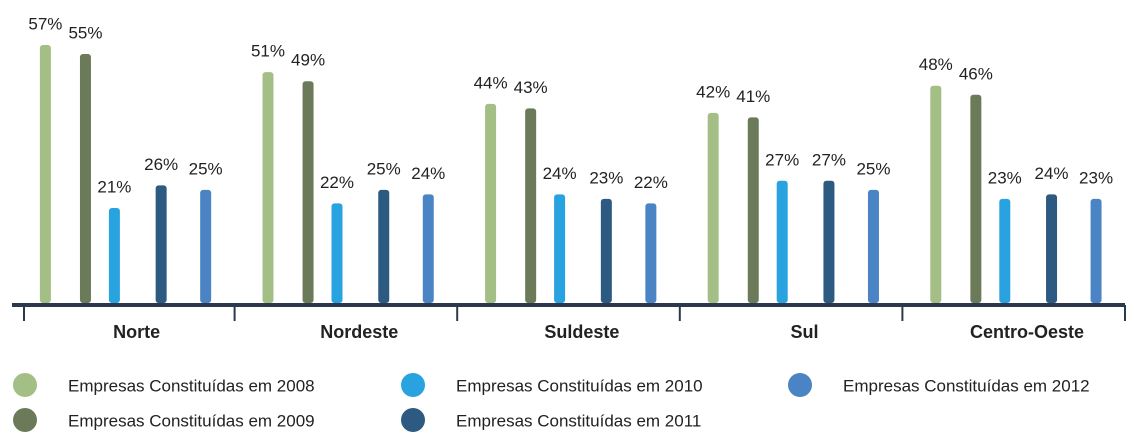 Image resolution: width=1134 pixels, height=435 pixels. What do you see at coordinates (45, 23) in the screenshot?
I see `value-label: 57%` at bounding box center [45, 23].